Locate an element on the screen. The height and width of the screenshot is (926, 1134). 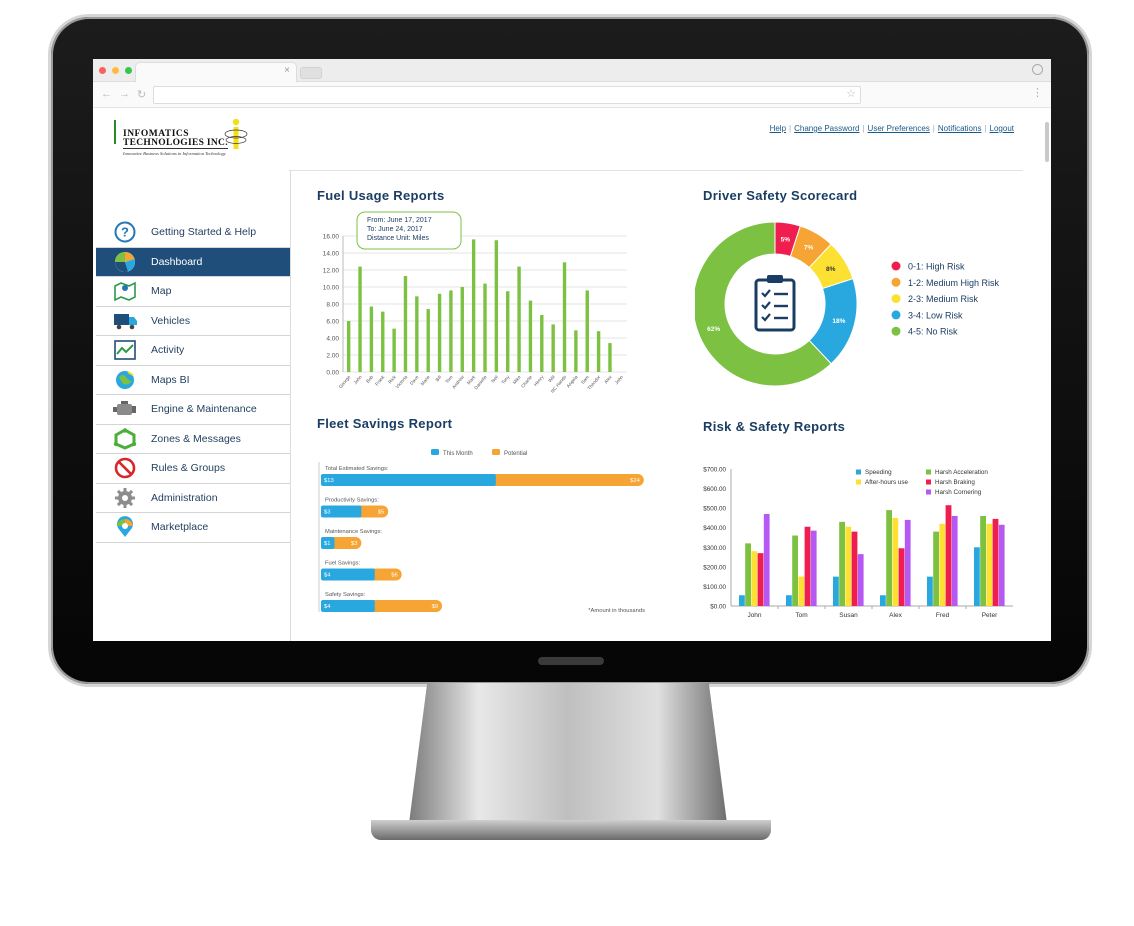
sidebar-item-maps-bi: Maps BI is located at coordinates (193, 380).